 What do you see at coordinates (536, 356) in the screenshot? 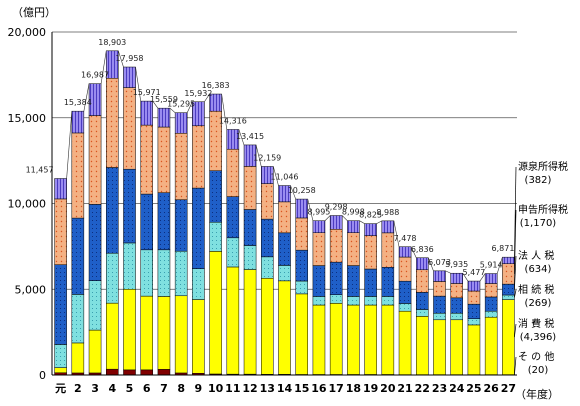
I see `legend-label: そ の 他` at bounding box center [536, 356].